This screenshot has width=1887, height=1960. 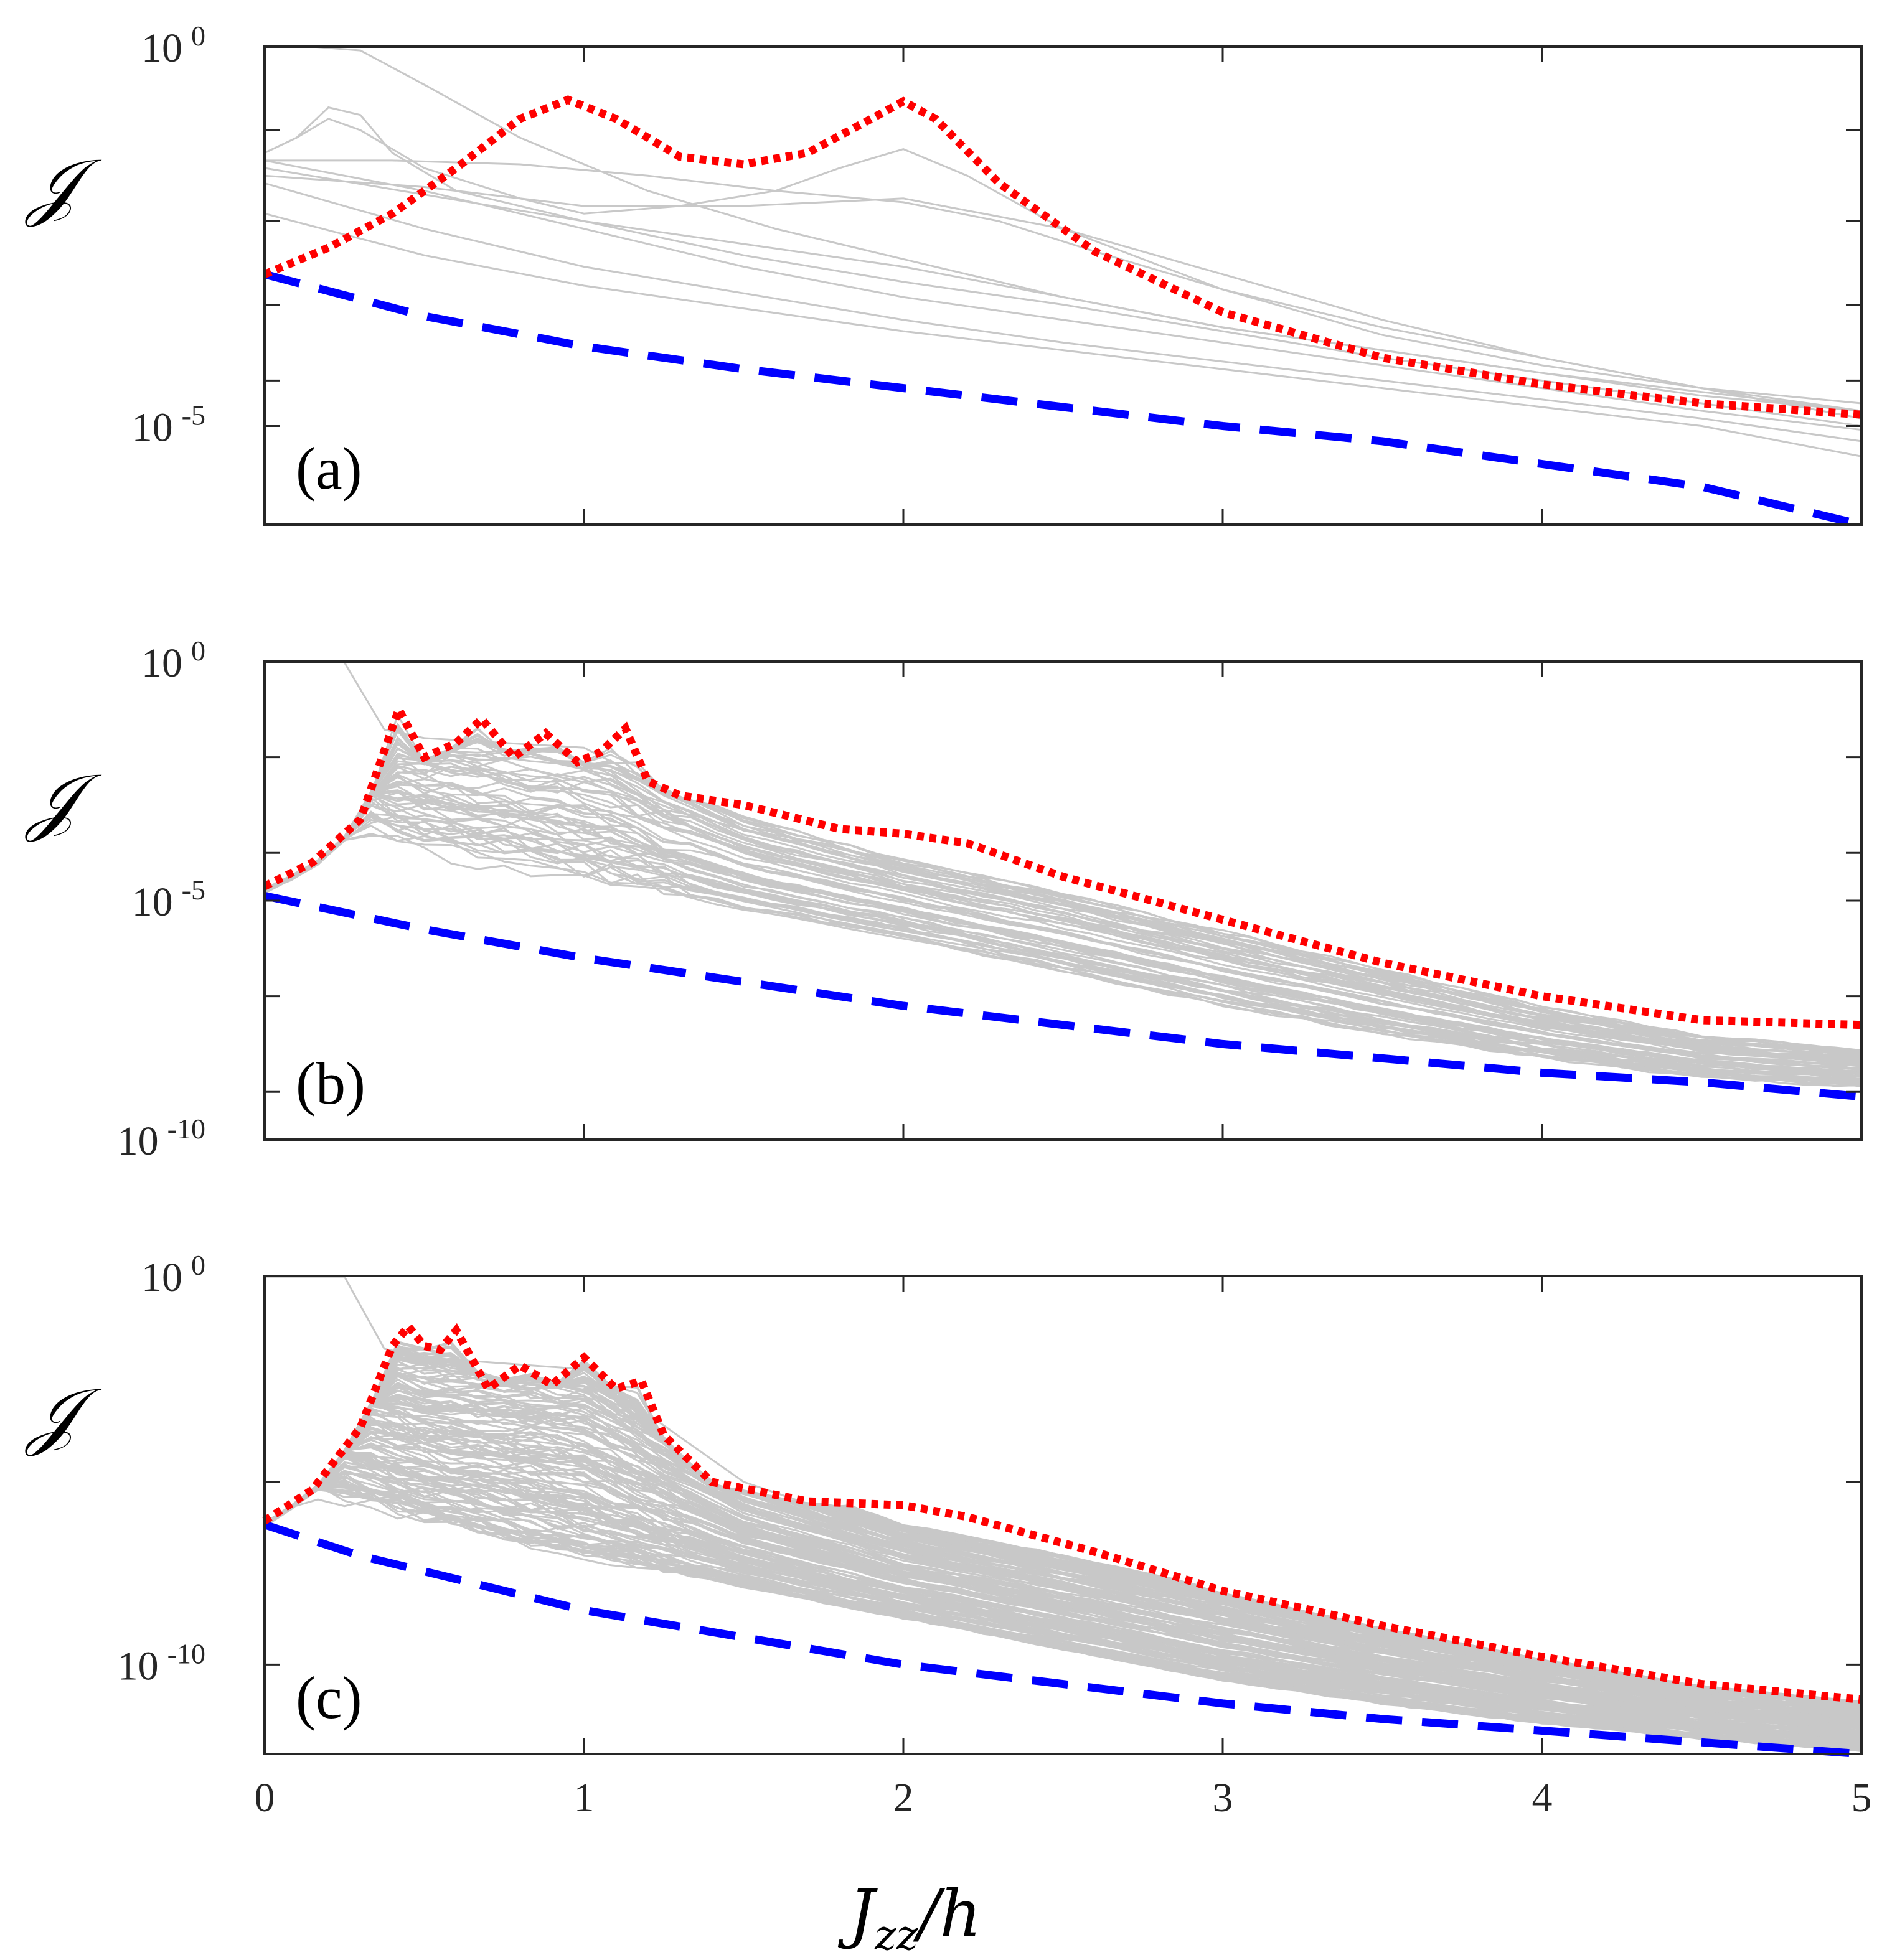 I want to click on x-tick-label: 0, so click(x=265, y=1798).